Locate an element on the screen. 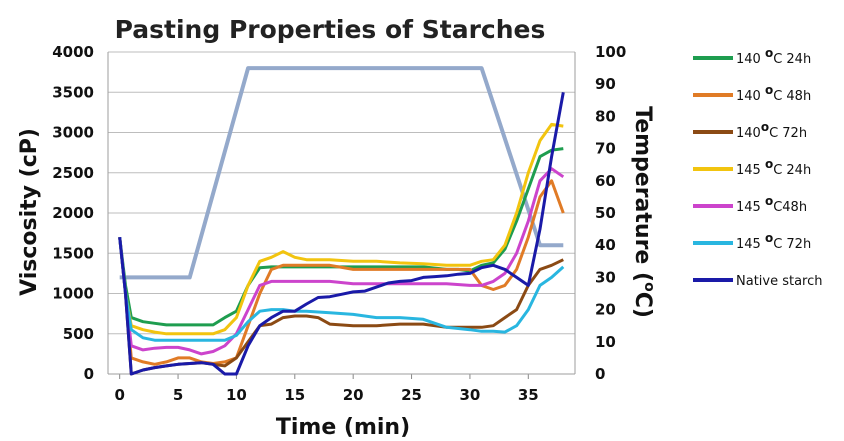 The image size is (844, 441). y2-tick-label-8: 80 is located at coordinates (605, 116).